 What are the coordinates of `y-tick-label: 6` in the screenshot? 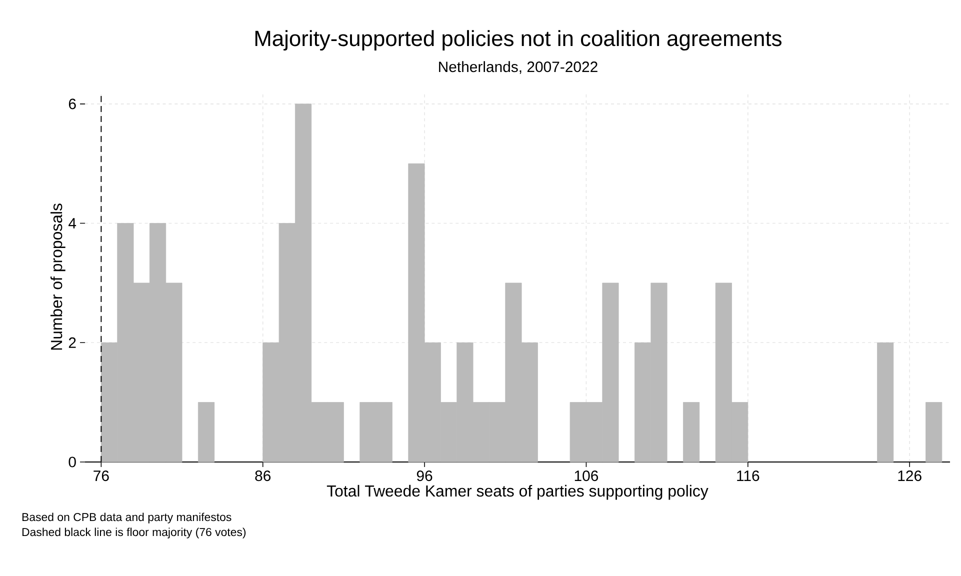 It's located at (72, 104).